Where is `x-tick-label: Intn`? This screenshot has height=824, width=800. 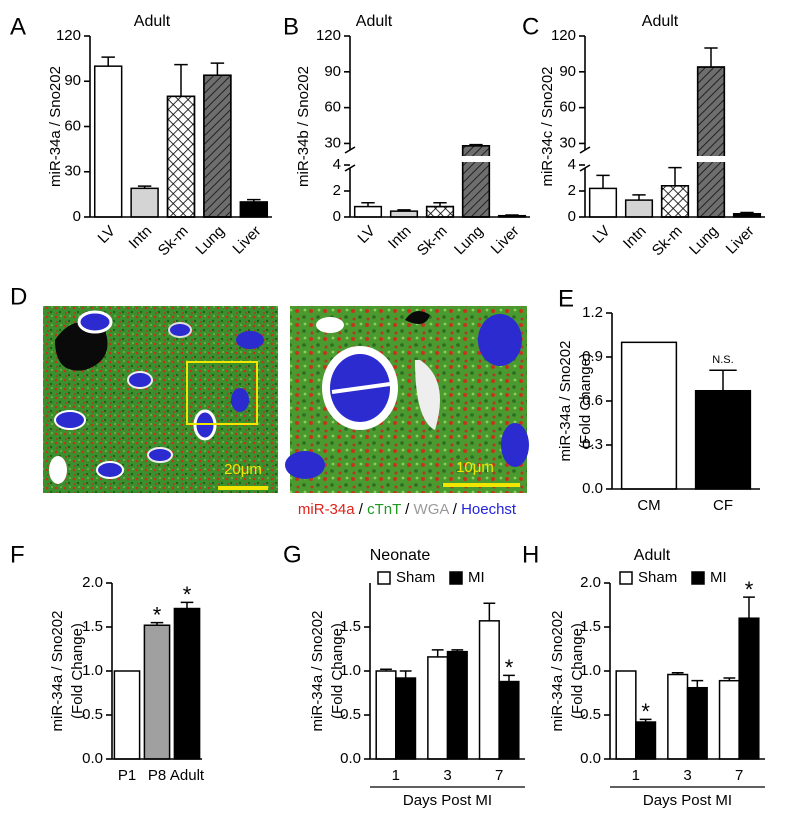 x-tick-label: Intn is located at coordinates (141, 238).